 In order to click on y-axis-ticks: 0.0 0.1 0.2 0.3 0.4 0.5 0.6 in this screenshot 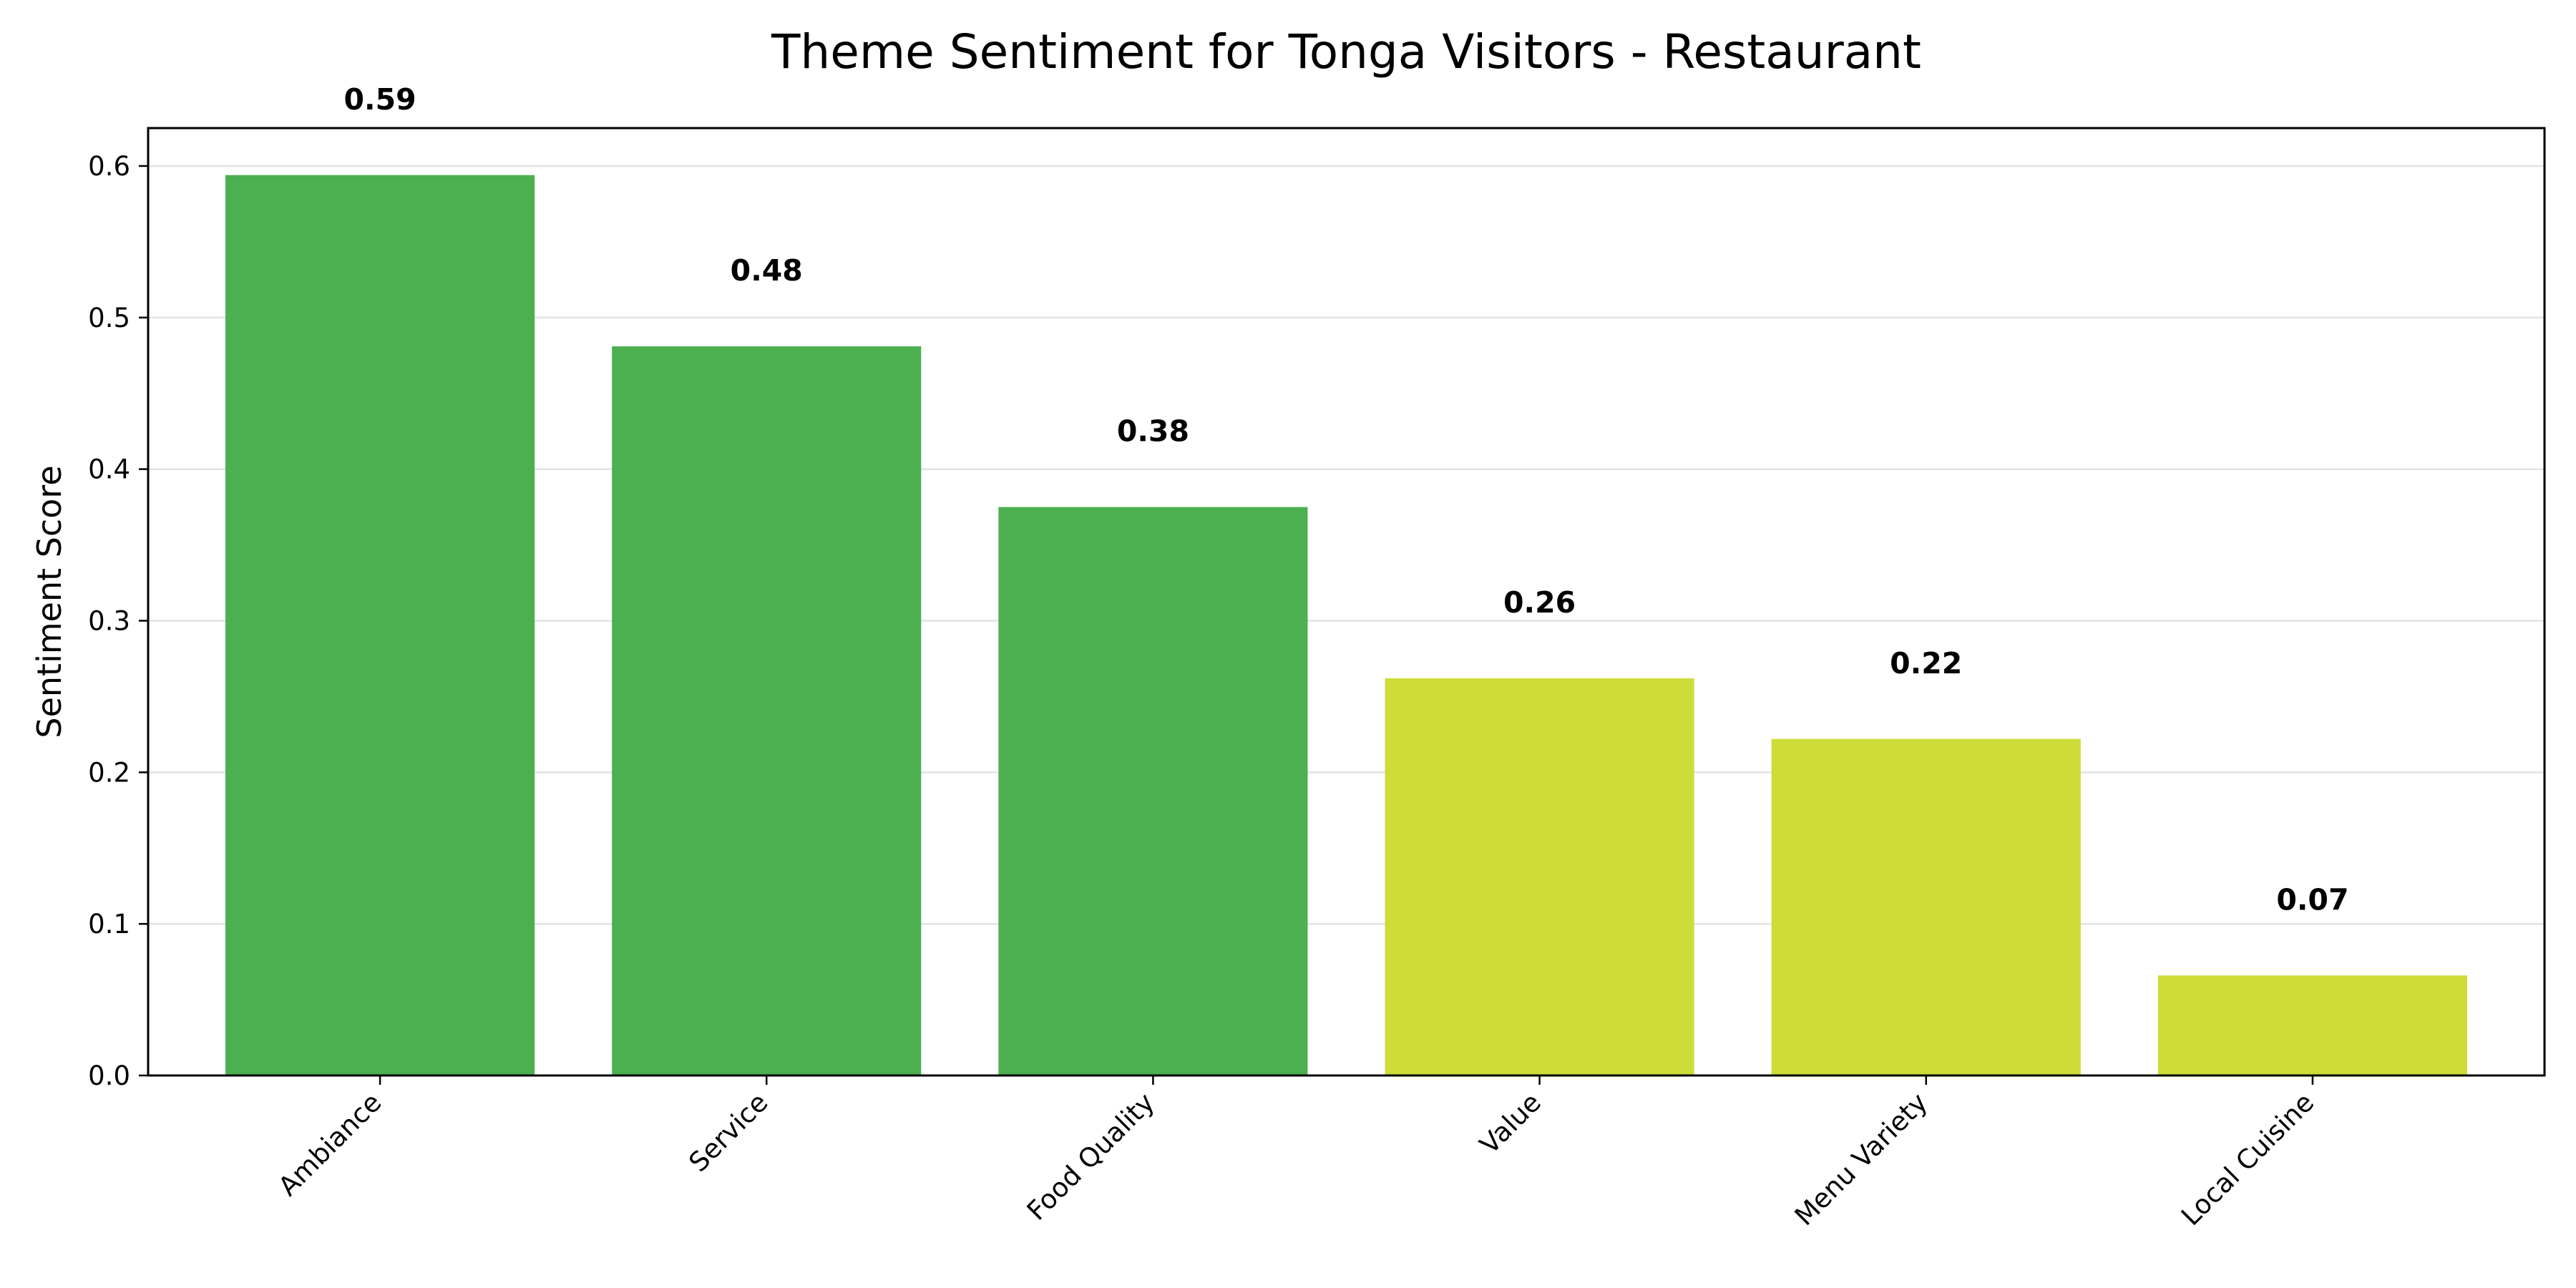, I will do `click(118, 621)`.